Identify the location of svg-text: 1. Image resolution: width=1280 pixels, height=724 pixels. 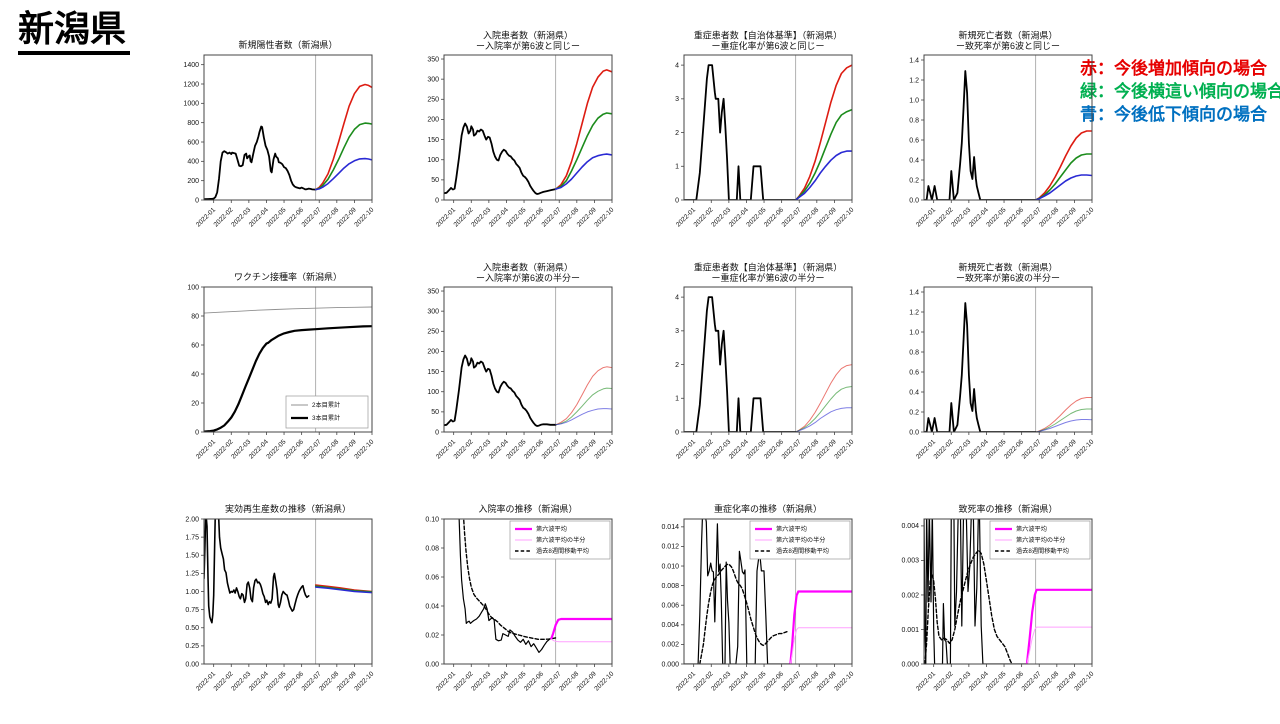
(677, 399).